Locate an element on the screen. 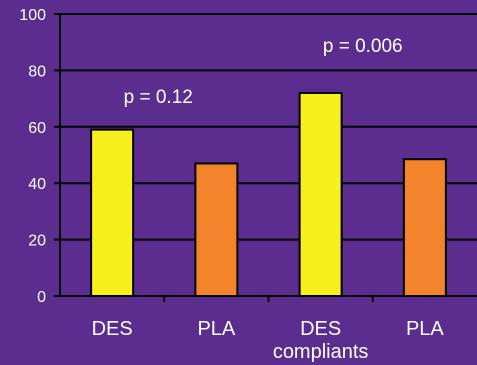 The height and width of the screenshot is (365, 477). y-tick-label: 60 is located at coordinates (37, 128).